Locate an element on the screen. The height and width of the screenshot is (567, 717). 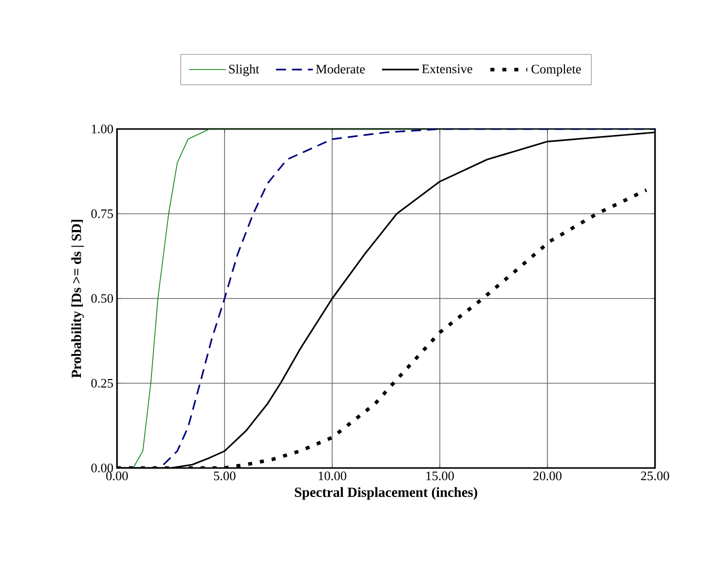
x-axis-title: Spectral Displacement (inches) is located at coordinates (386, 493).